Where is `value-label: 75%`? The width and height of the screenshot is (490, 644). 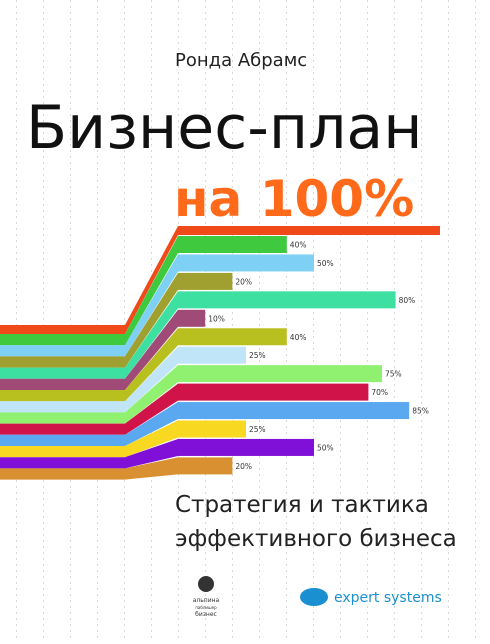
value-label: 75% is located at coordinates (393, 374).